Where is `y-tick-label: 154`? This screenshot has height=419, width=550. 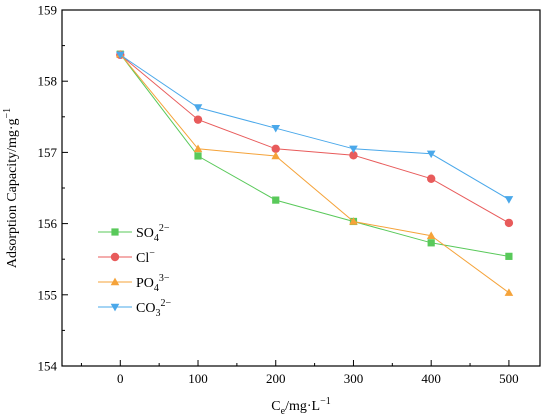
y-tick-label: 154 is located at coordinates (48, 366).